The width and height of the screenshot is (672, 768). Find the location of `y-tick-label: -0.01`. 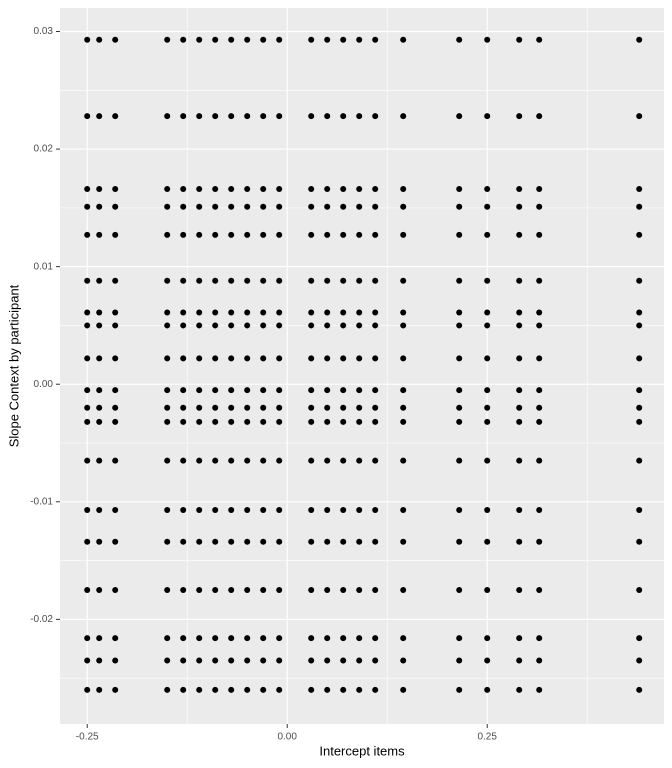

y-tick-label: -0.01 is located at coordinates (41, 501).